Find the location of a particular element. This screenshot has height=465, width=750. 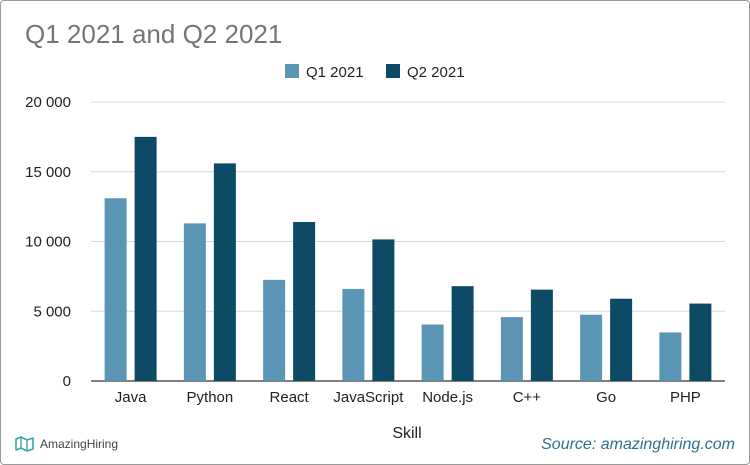

x-tick-label: Java is located at coordinates (131, 397).